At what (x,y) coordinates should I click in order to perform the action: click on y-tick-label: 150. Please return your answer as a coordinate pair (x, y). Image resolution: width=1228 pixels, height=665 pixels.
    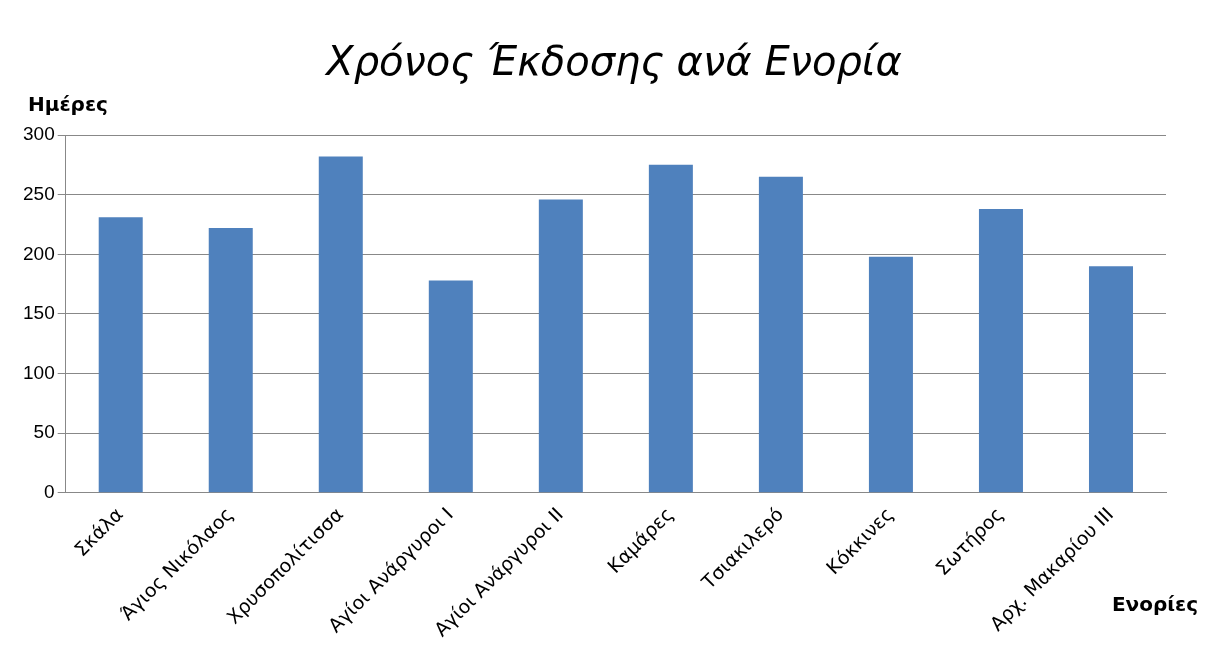
    Looking at the image, I should click on (39, 313).